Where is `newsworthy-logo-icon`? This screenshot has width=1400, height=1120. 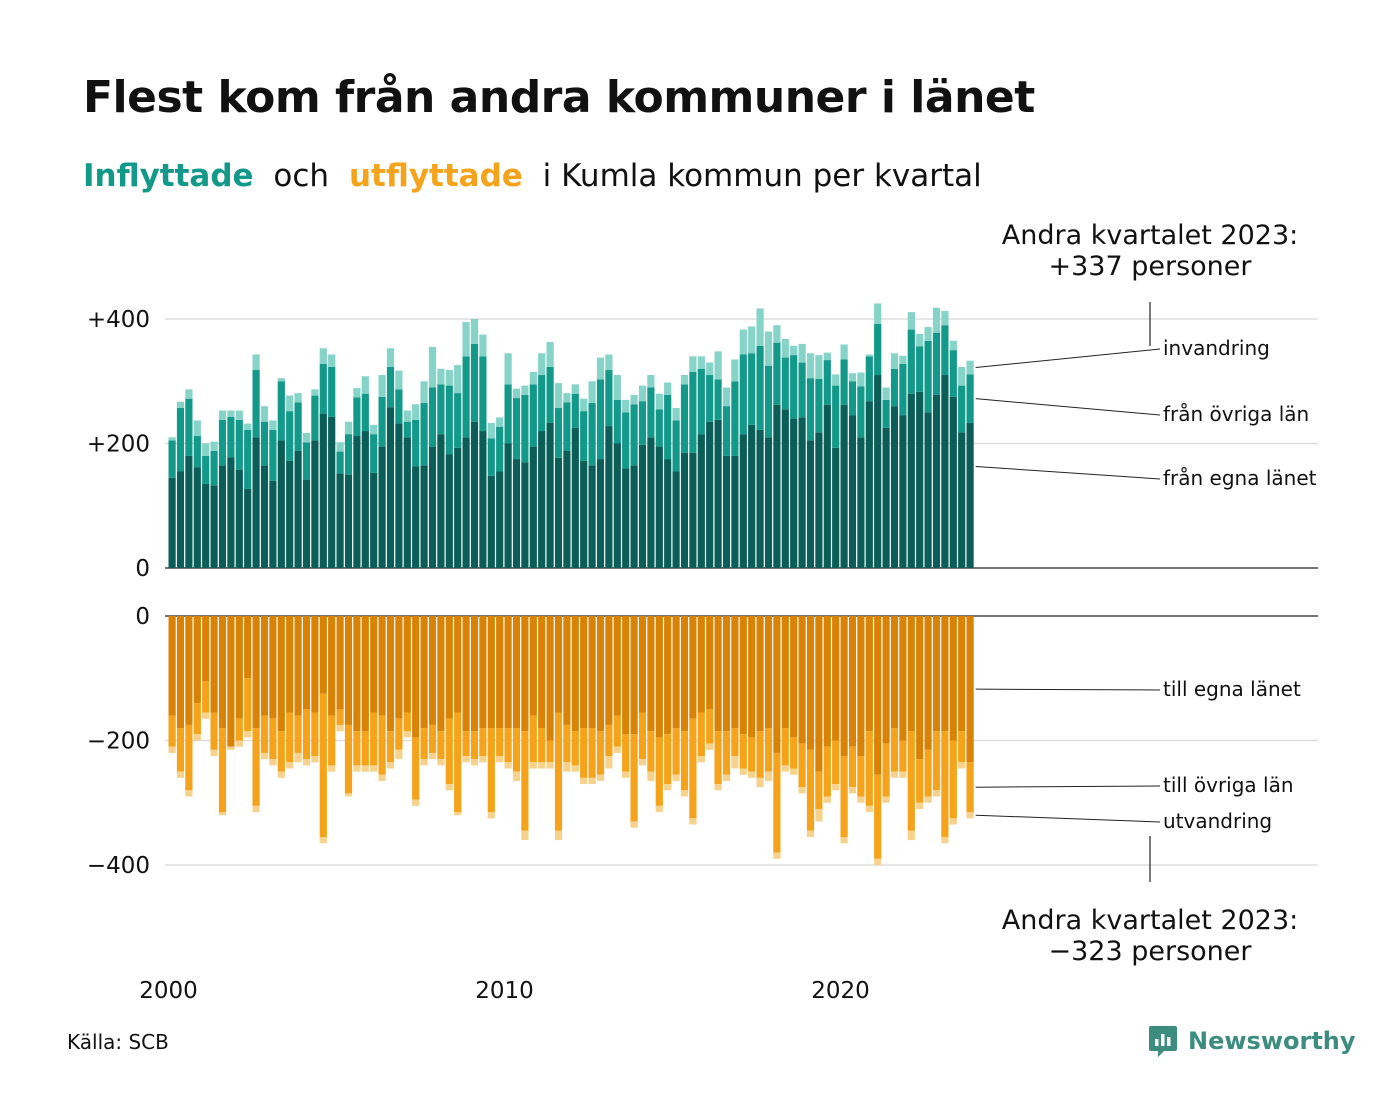 newsworthy-logo-icon is located at coordinates (1163, 1041).